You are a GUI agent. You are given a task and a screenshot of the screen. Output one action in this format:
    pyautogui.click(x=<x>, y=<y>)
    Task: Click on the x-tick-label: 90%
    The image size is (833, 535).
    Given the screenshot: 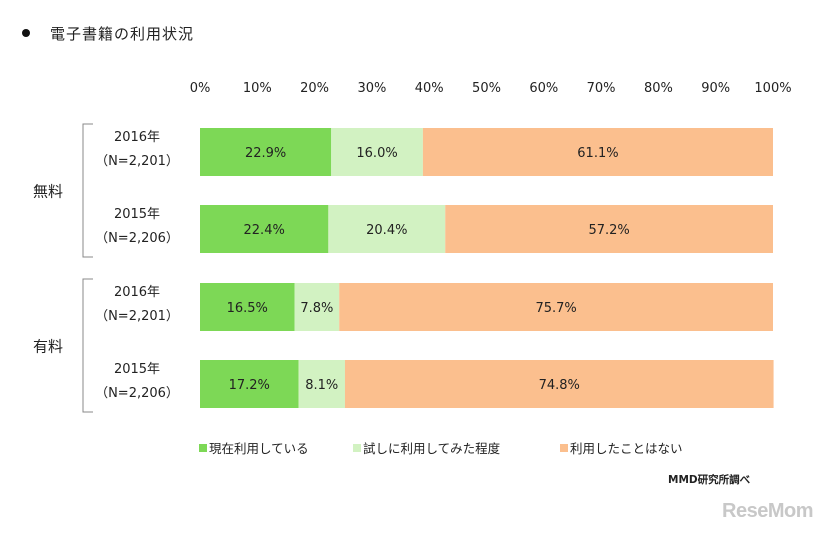 What is the action you would take?
    pyautogui.click(x=715, y=88)
    